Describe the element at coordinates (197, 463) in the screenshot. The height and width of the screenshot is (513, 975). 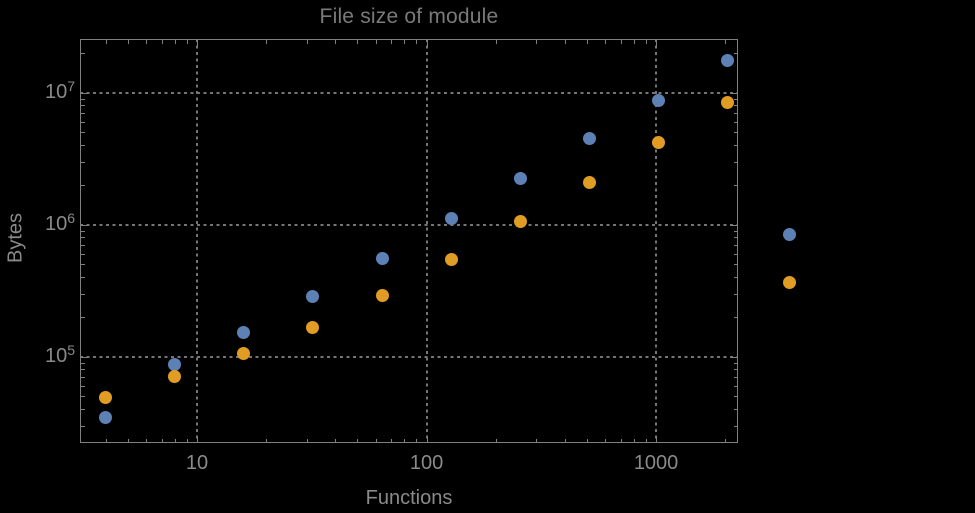
I see `x-tick-label: 10` at that location.